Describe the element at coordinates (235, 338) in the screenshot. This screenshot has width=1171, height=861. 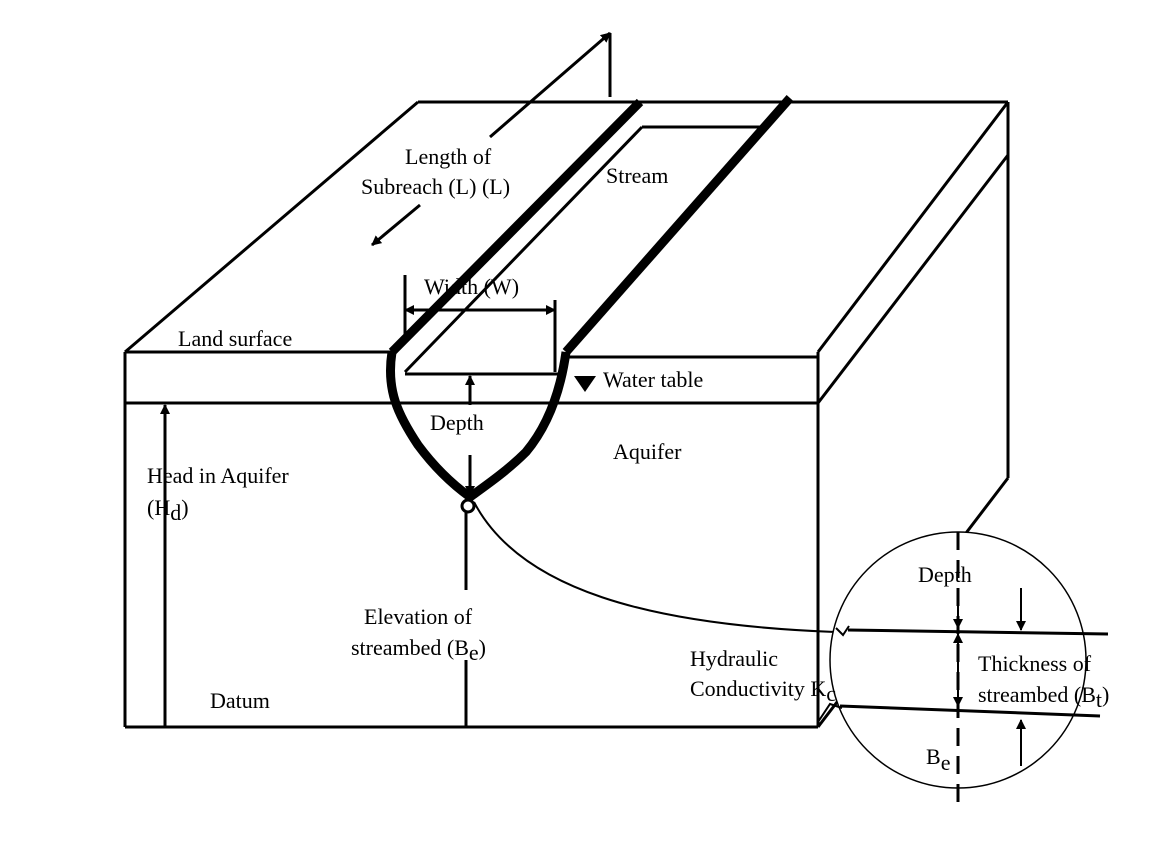
I see `land-surface-label: Land surface` at that location.